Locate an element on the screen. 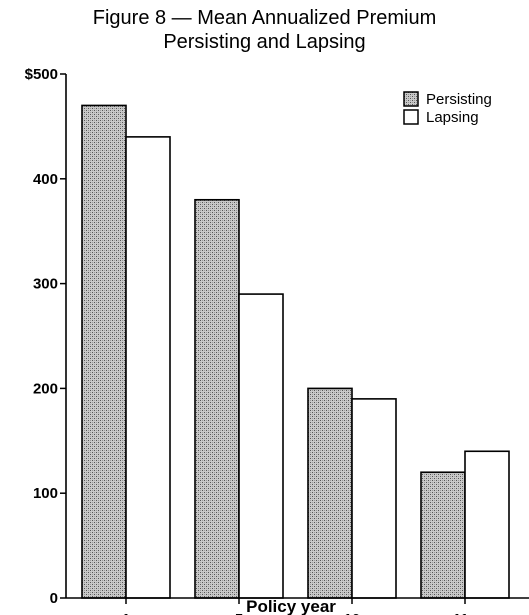  y-tick-label: 200 is located at coordinates (45, 388).